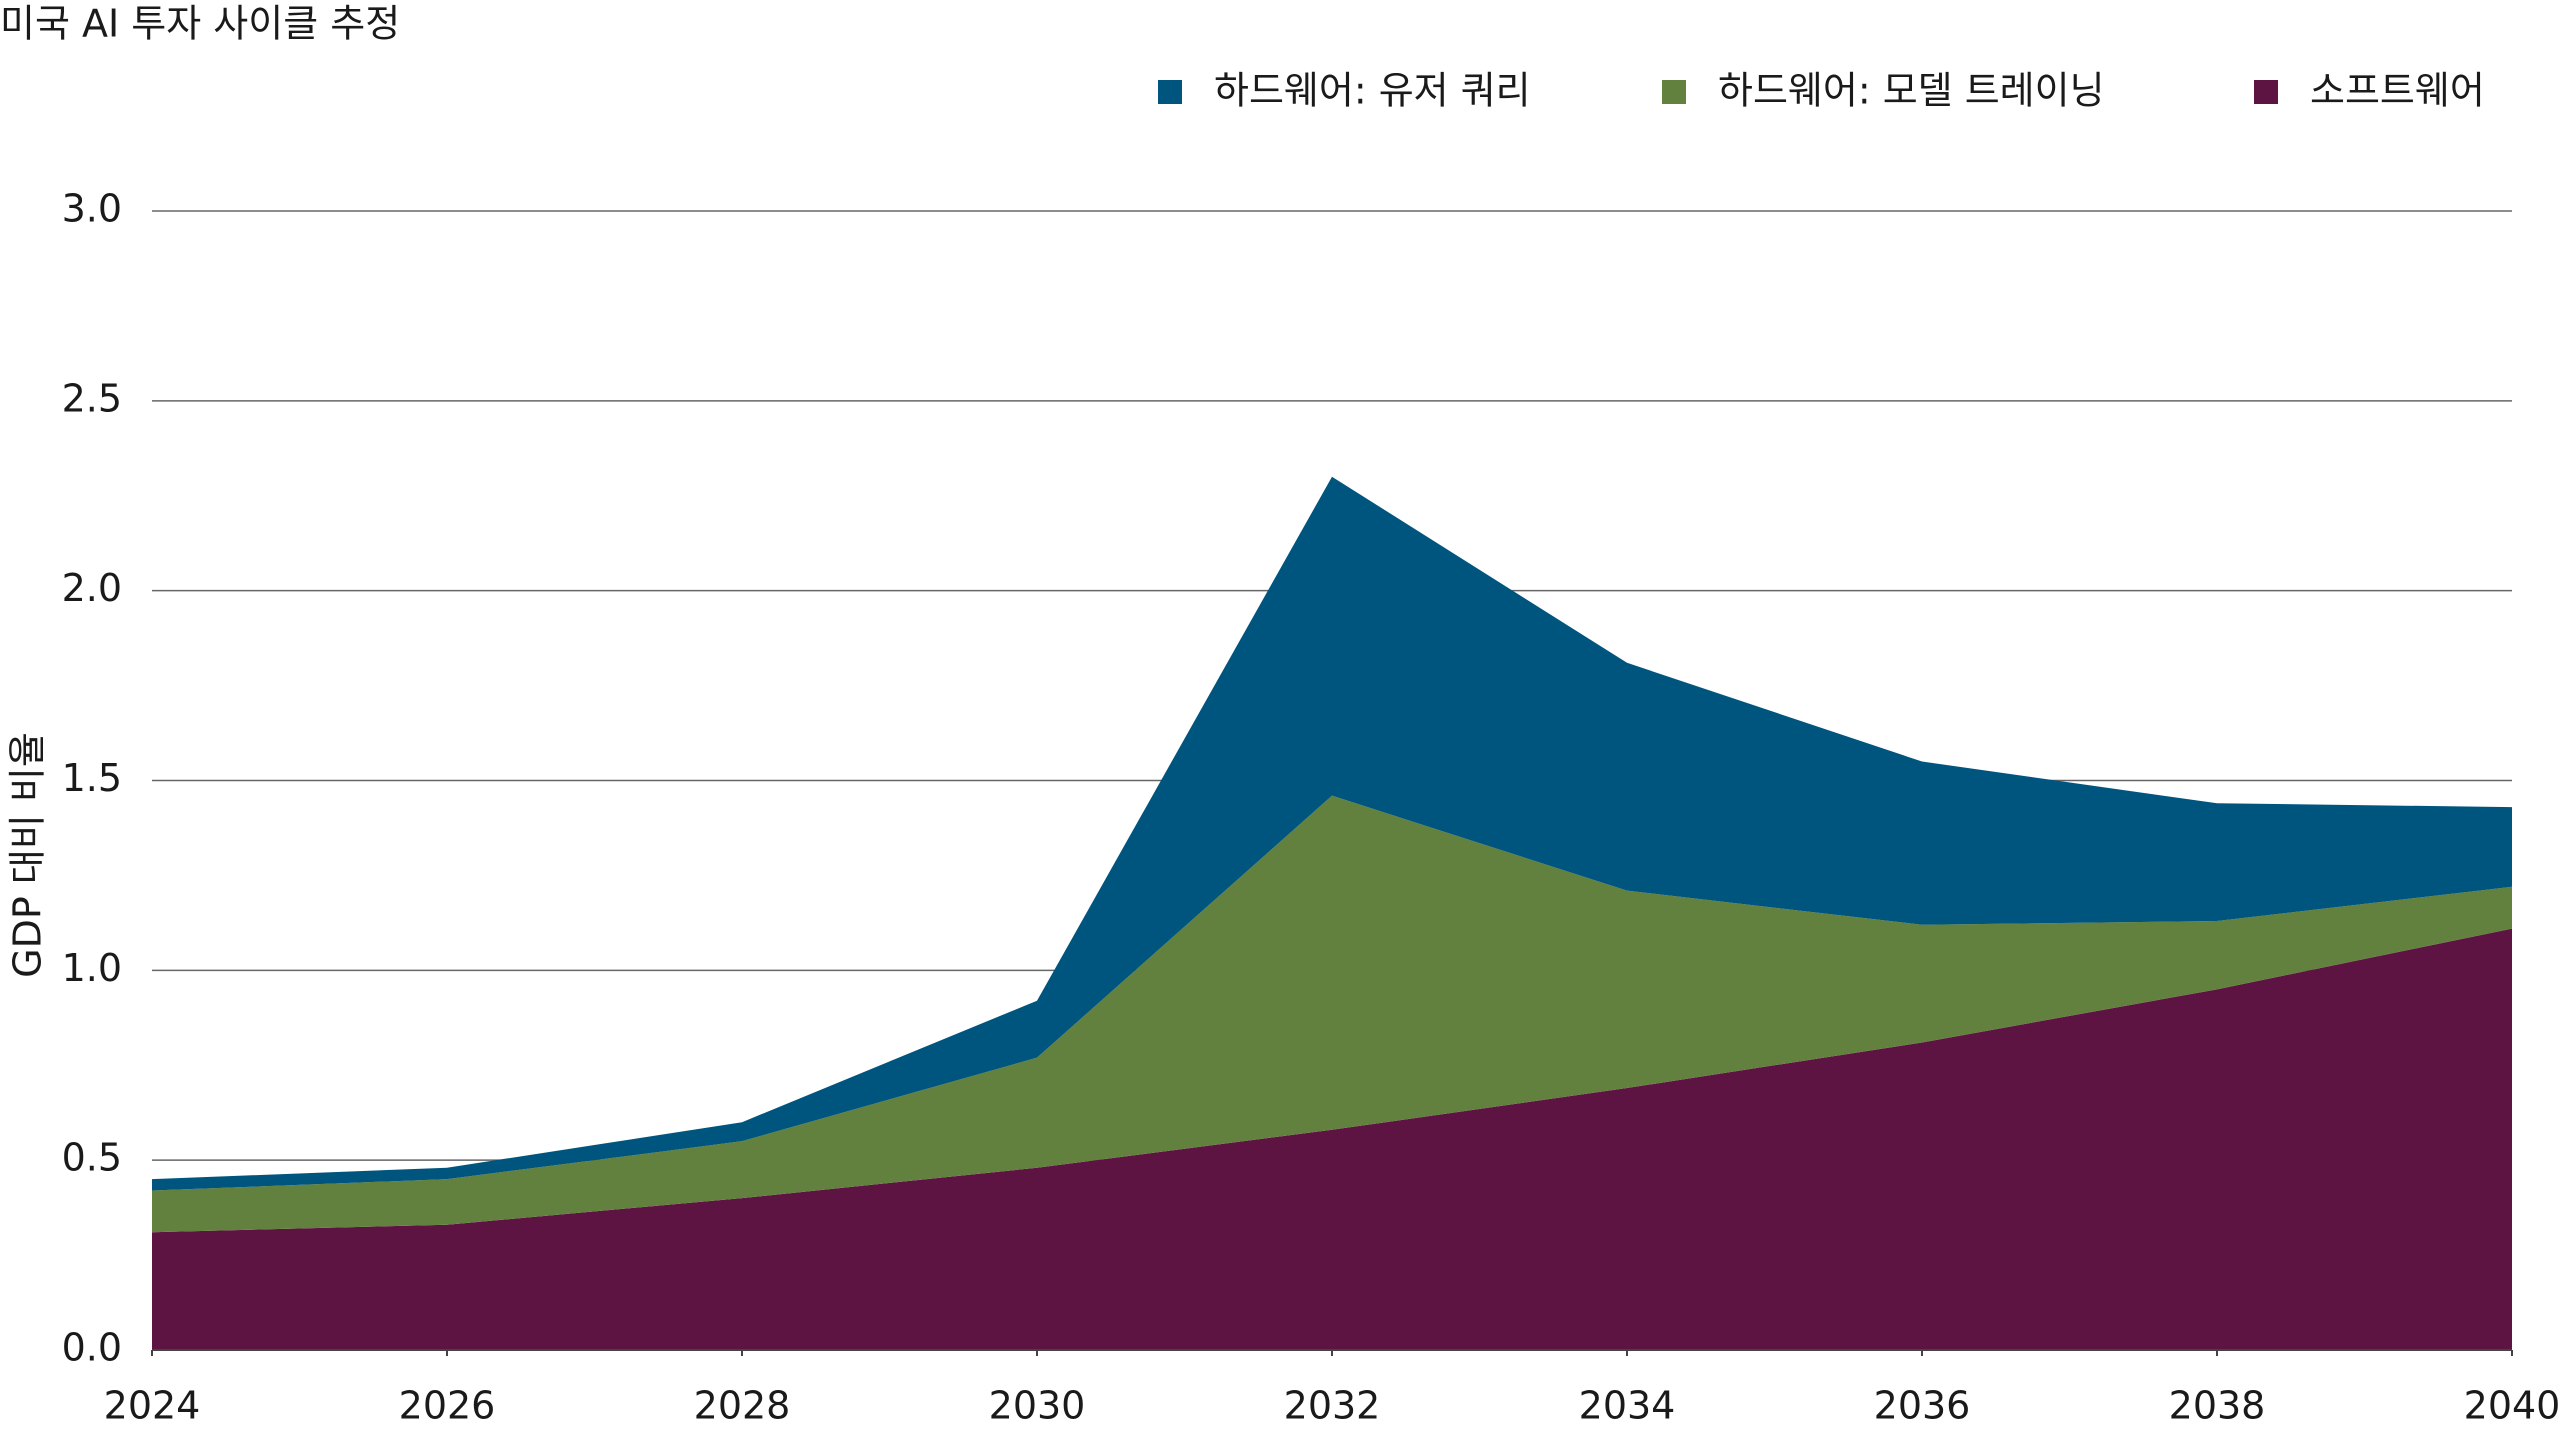 The height and width of the screenshot is (1440, 2560). Describe the element at coordinates (92, 1158) in the screenshot. I see `y-tick-label: 0.5` at that location.